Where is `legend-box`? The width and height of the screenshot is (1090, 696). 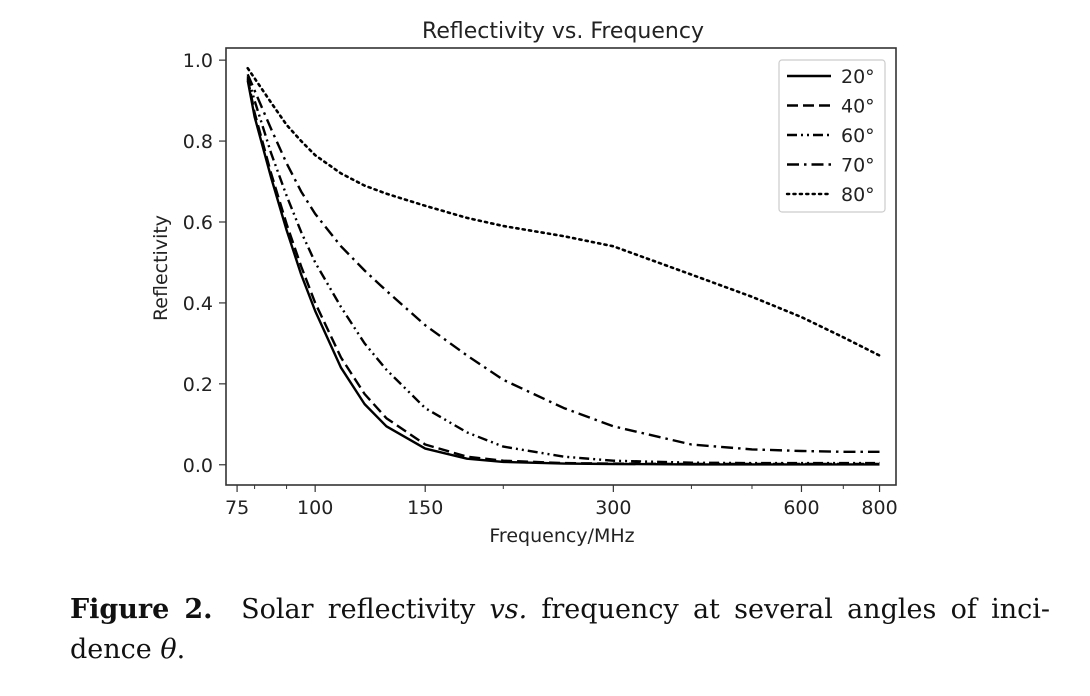
legend-box is located at coordinates (832, 136).